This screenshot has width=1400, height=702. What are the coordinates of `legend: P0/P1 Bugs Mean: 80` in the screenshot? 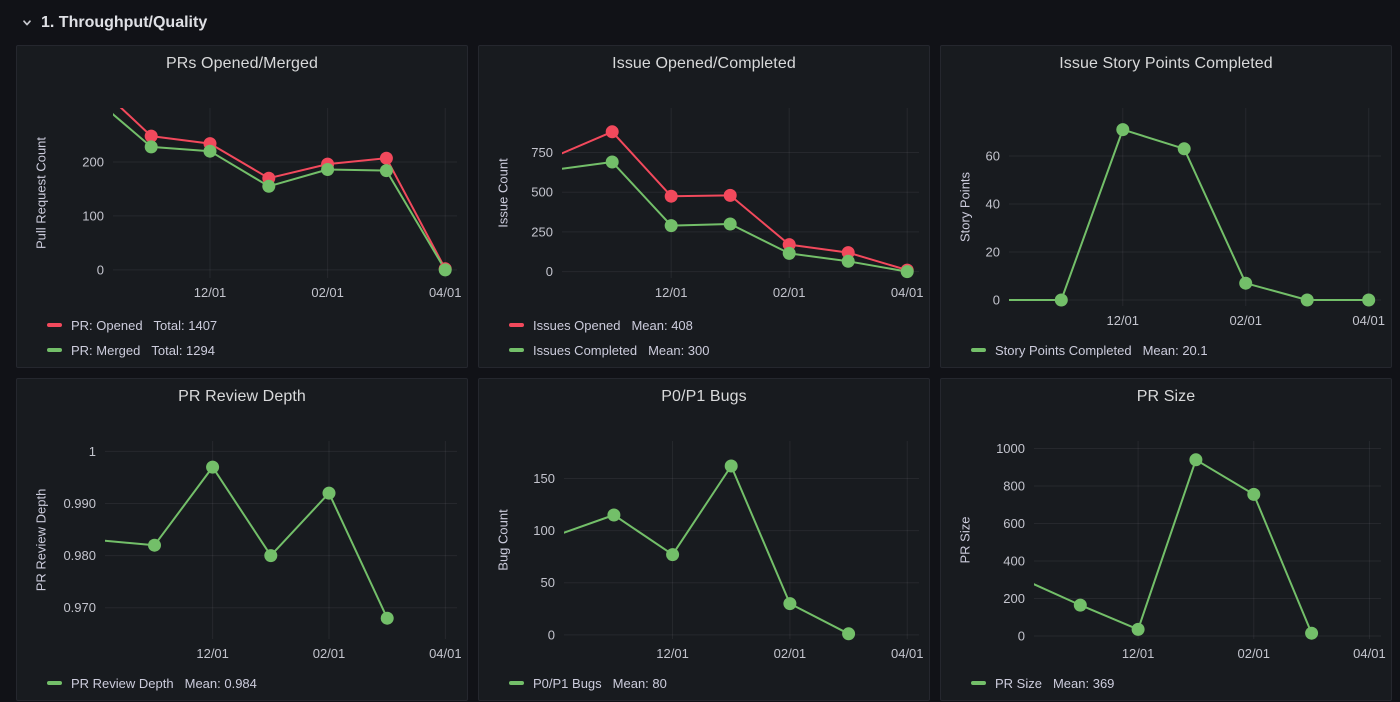 It's located at (588, 683).